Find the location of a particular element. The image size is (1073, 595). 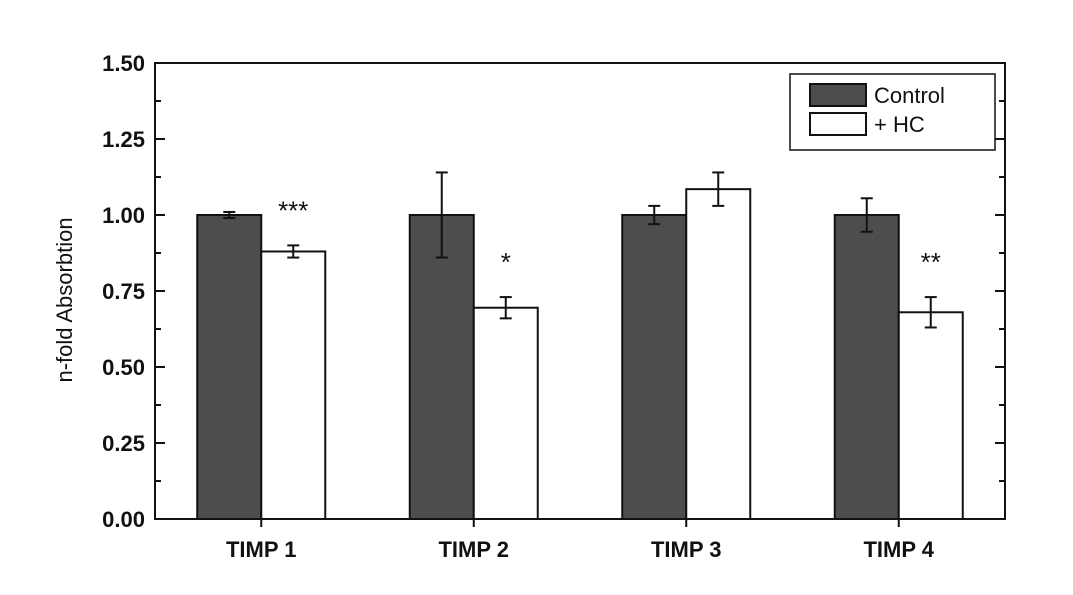

y-tick-label: 1.50 is located at coordinates (123, 63).